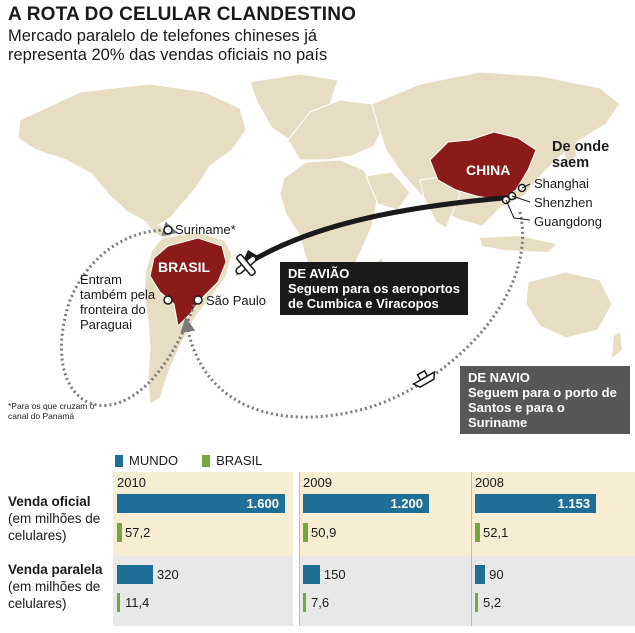  What do you see at coordinates (496, 532) in the screenshot?
I see `value-oficial-brasil: 52,1` at bounding box center [496, 532].